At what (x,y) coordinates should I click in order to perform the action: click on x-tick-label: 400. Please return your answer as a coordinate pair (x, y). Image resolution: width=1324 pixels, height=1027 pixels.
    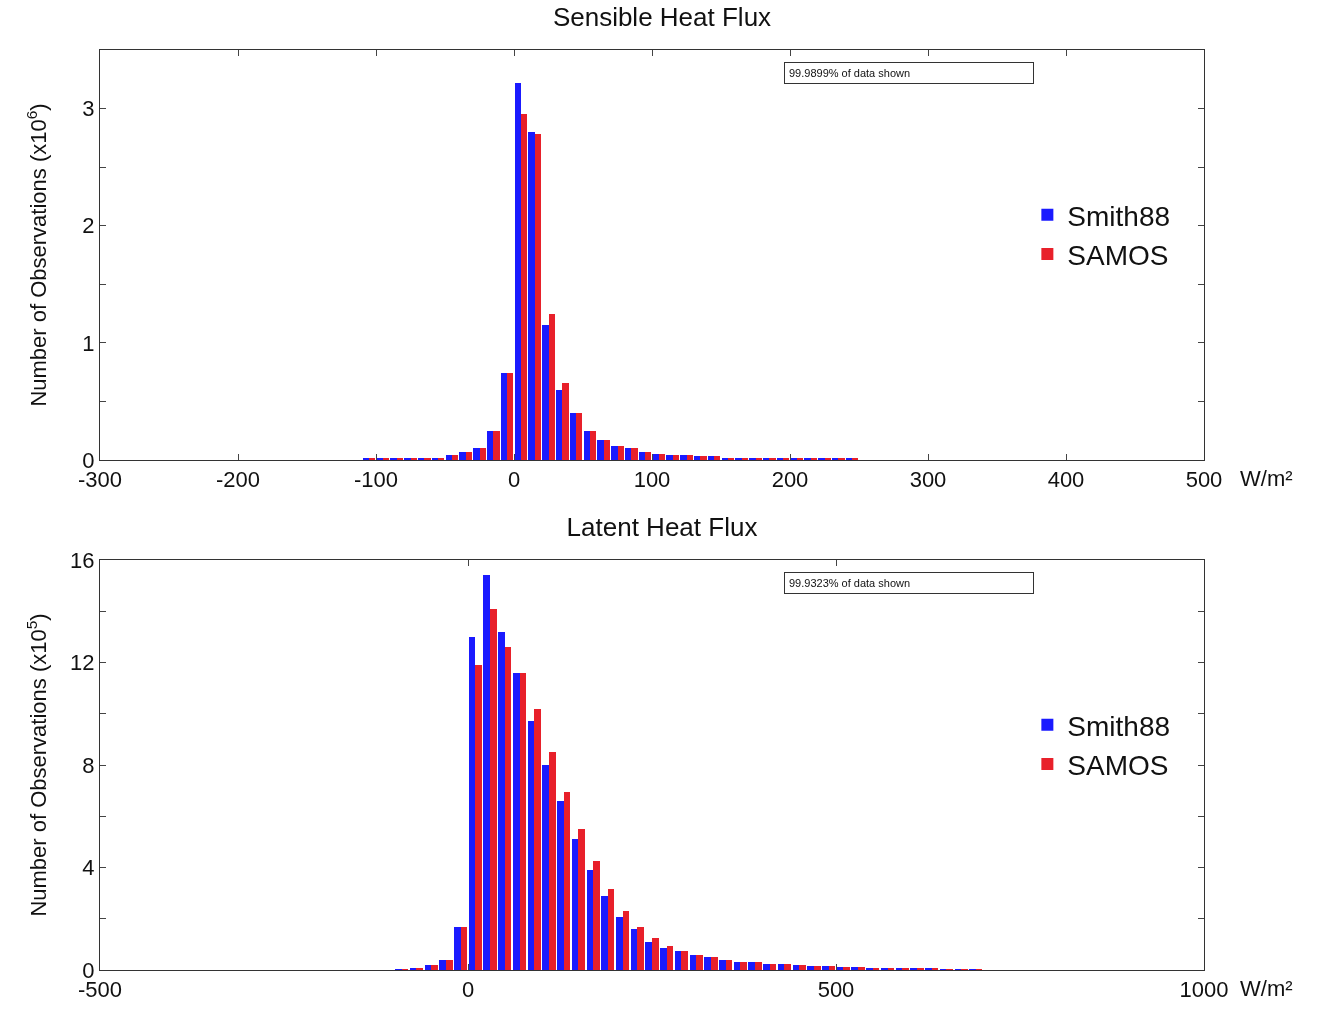
    Looking at the image, I should click on (1066, 480).